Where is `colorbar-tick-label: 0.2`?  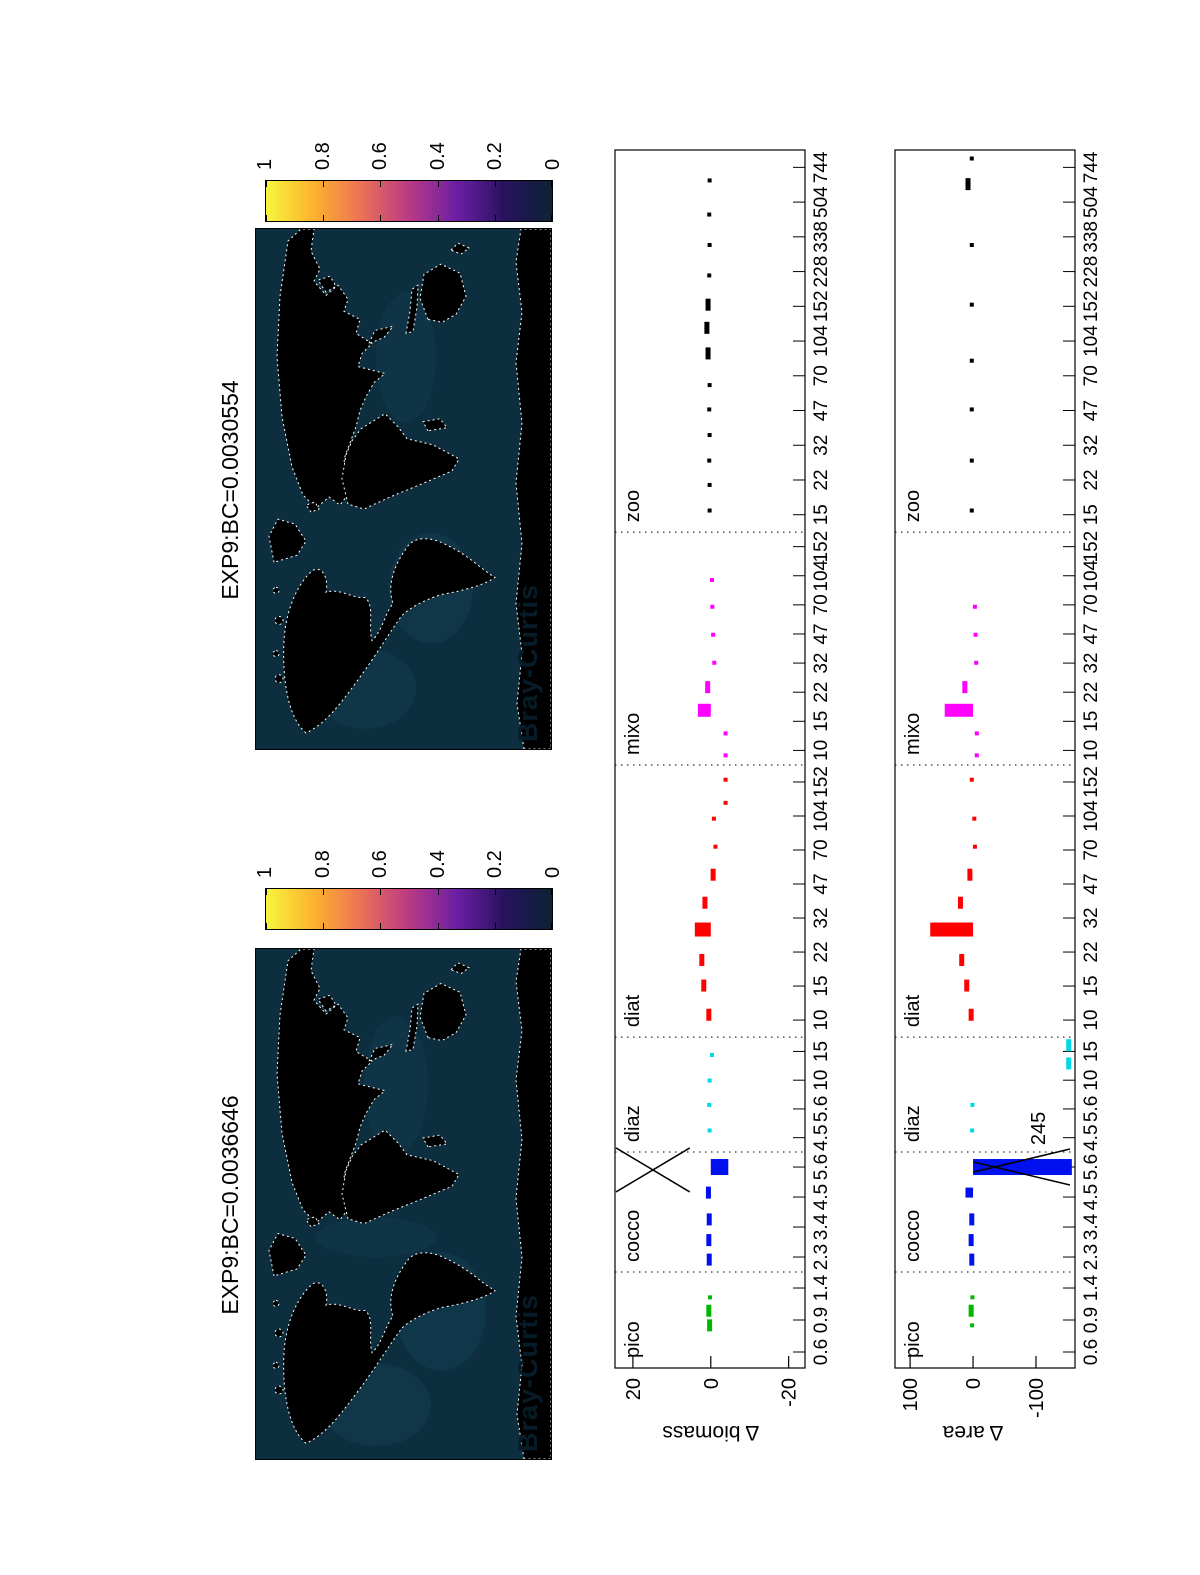 colorbar-tick-label: 0.2 is located at coordinates (495, 156).